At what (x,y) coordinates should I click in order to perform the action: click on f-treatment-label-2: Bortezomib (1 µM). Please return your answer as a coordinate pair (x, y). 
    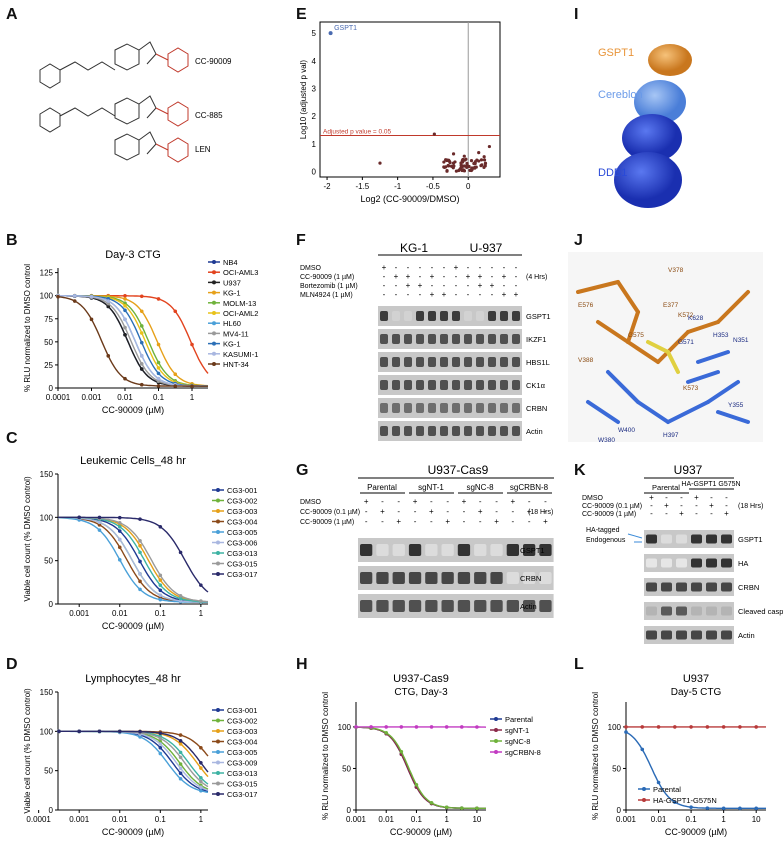
    Looking at the image, I should click on (329, 286).